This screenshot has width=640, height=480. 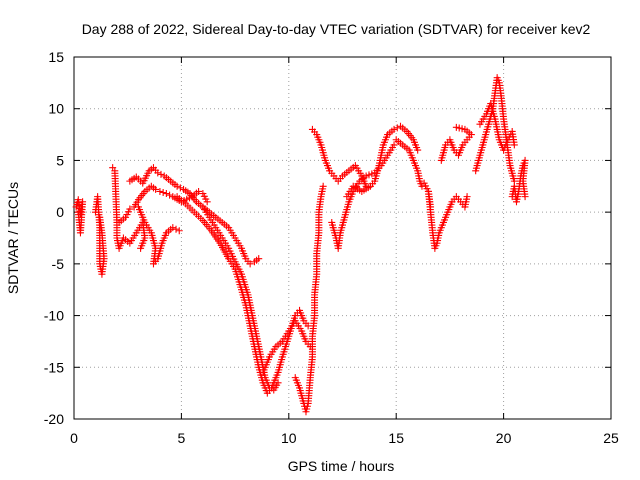 I want to click on x-tick-label: 15, so click(x=396, y=438).